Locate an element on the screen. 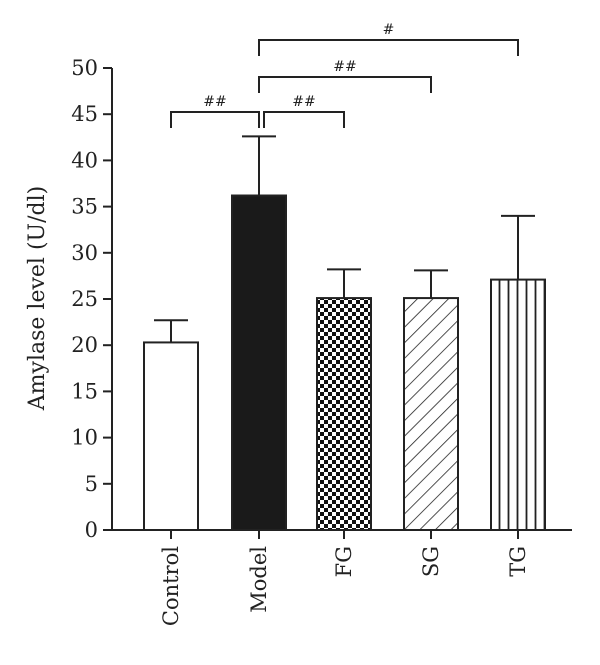  bar-fg is located at coordinates (344, 414).